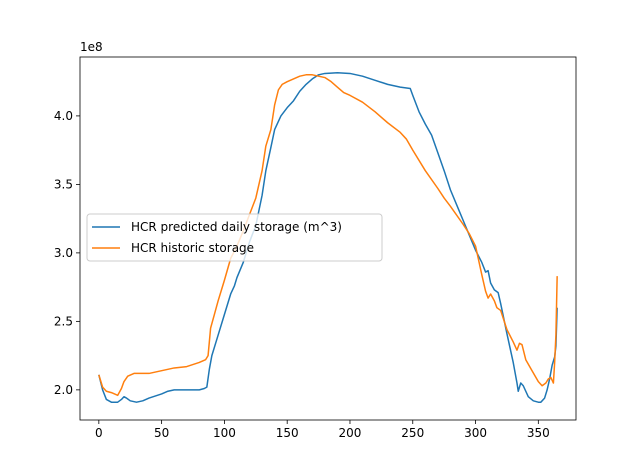 The width and height of the screenshot is (640, 472). Describe the element at coordinates (224, 433) in the screenshot. I see `x-tick-label: 100` at that location.